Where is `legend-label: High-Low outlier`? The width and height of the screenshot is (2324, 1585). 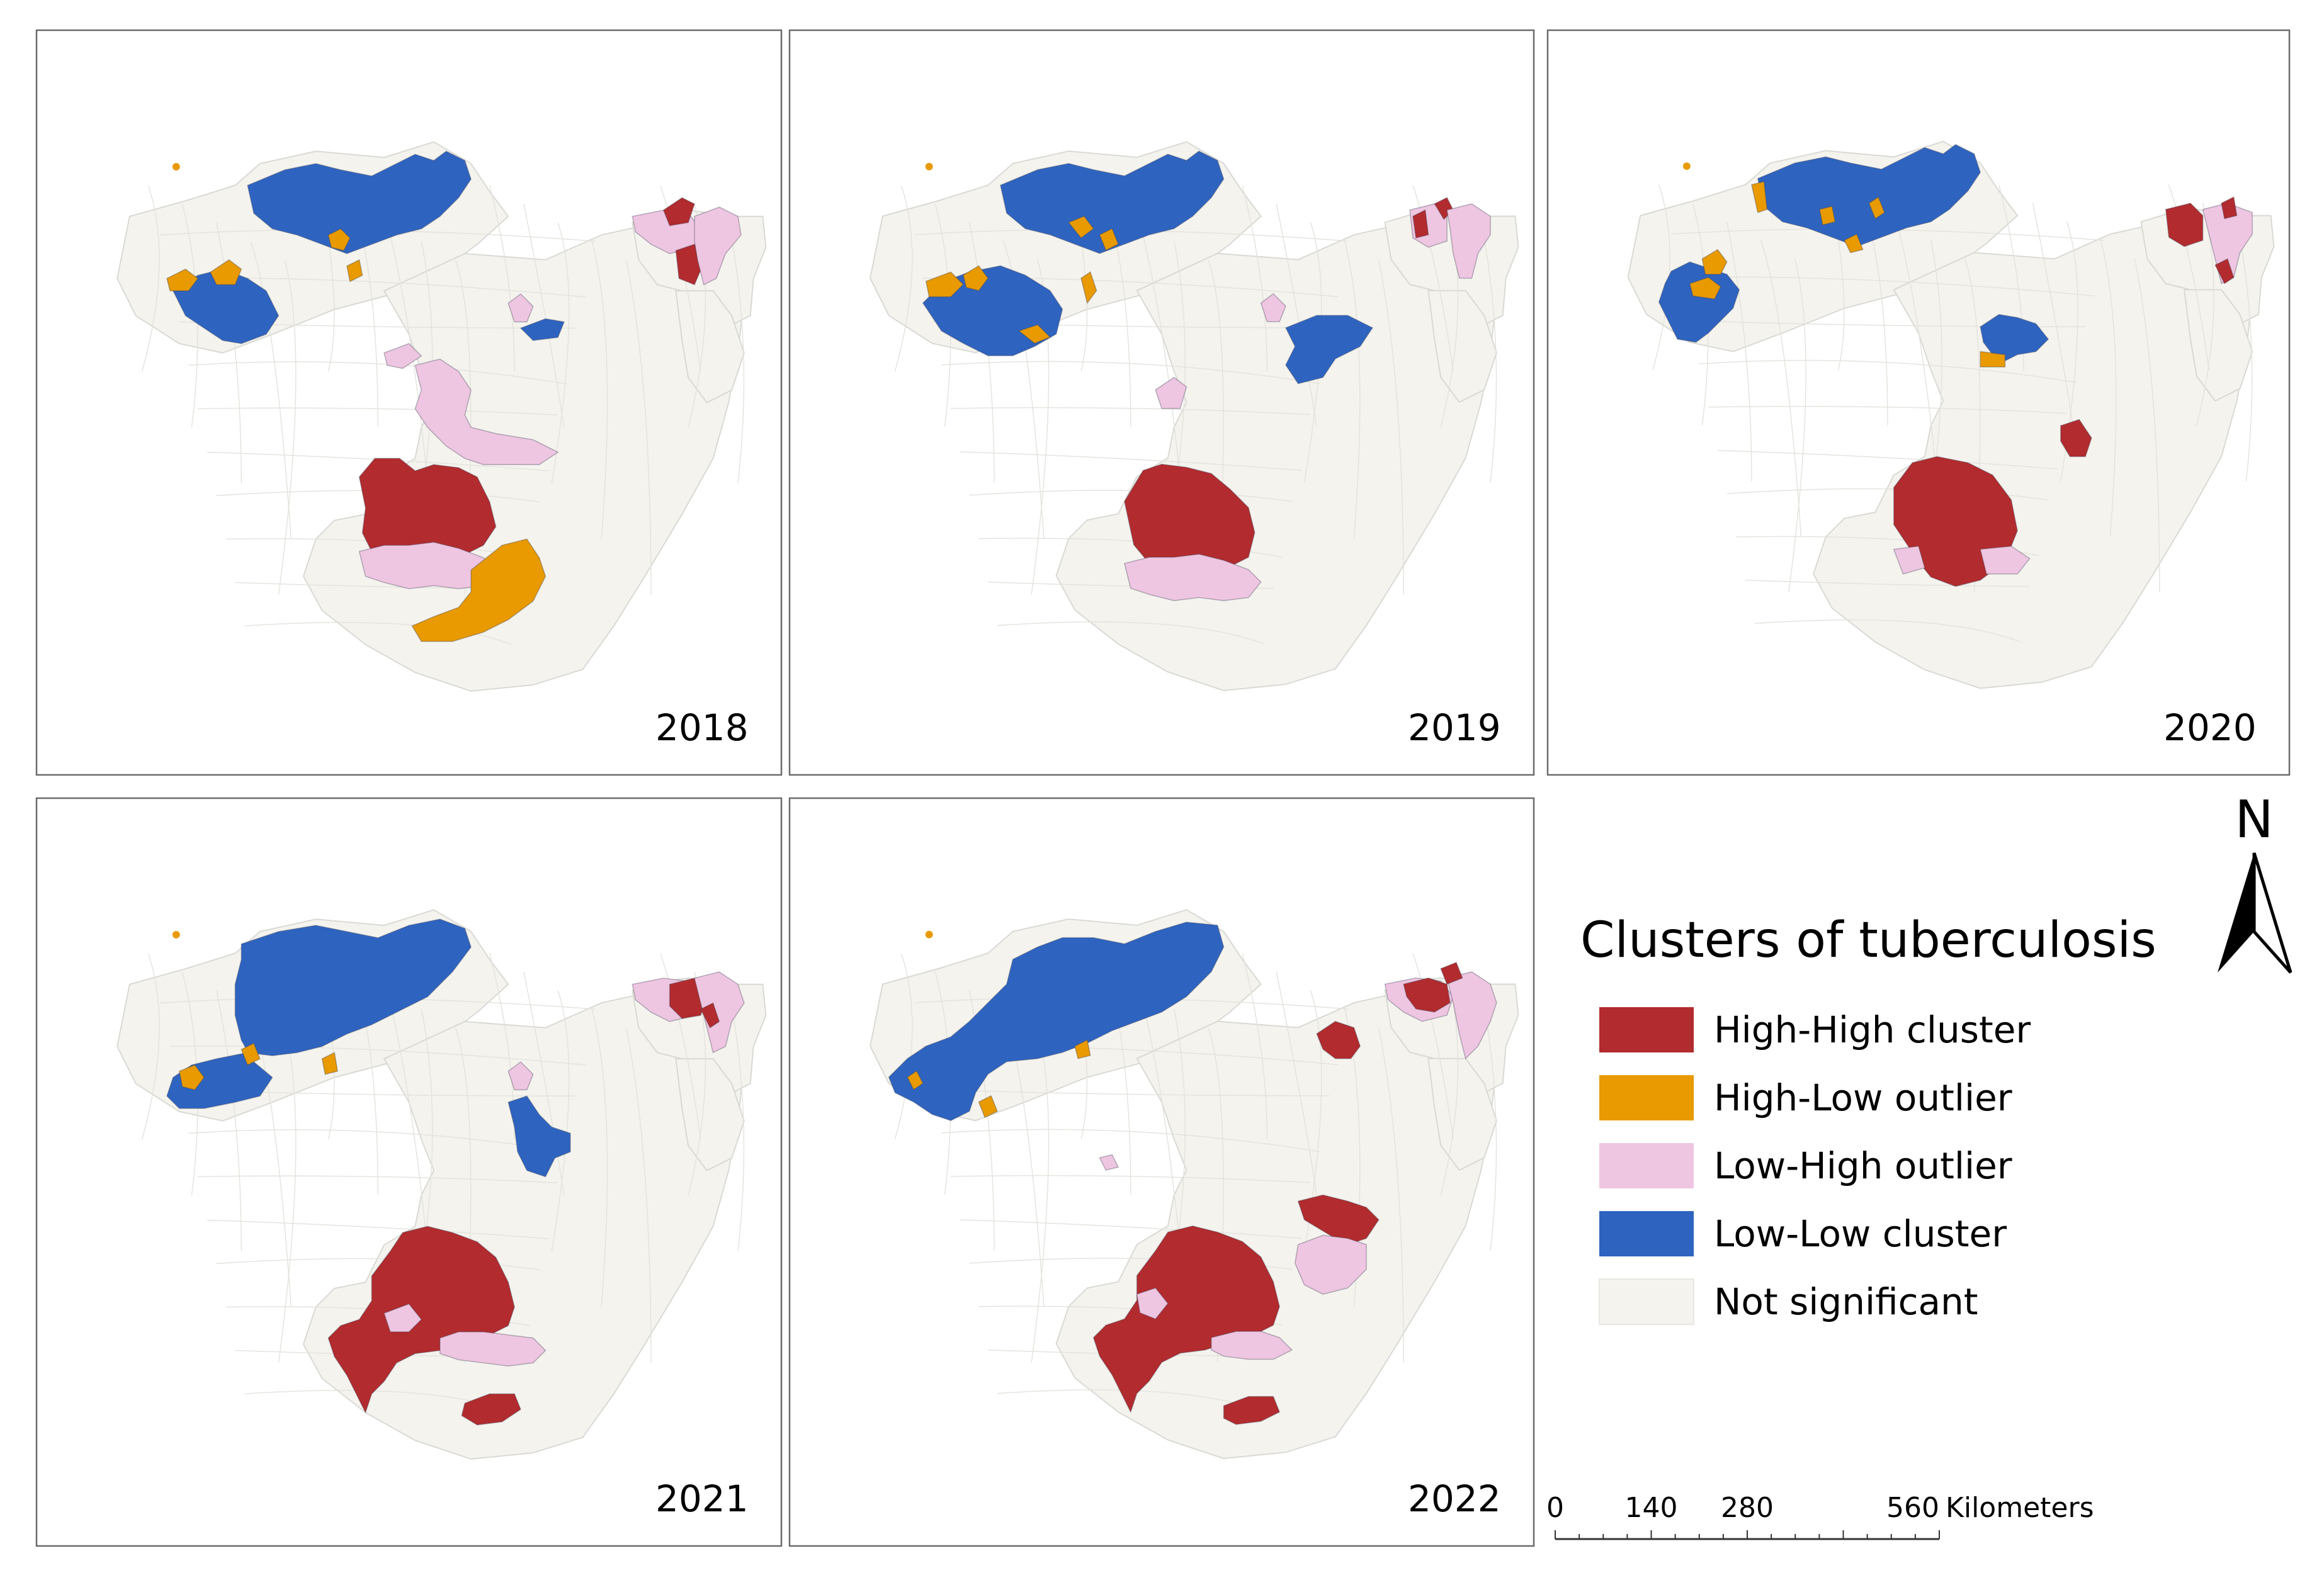
legend-label: High-Low outlier is located at coordinates (1863, 1098).